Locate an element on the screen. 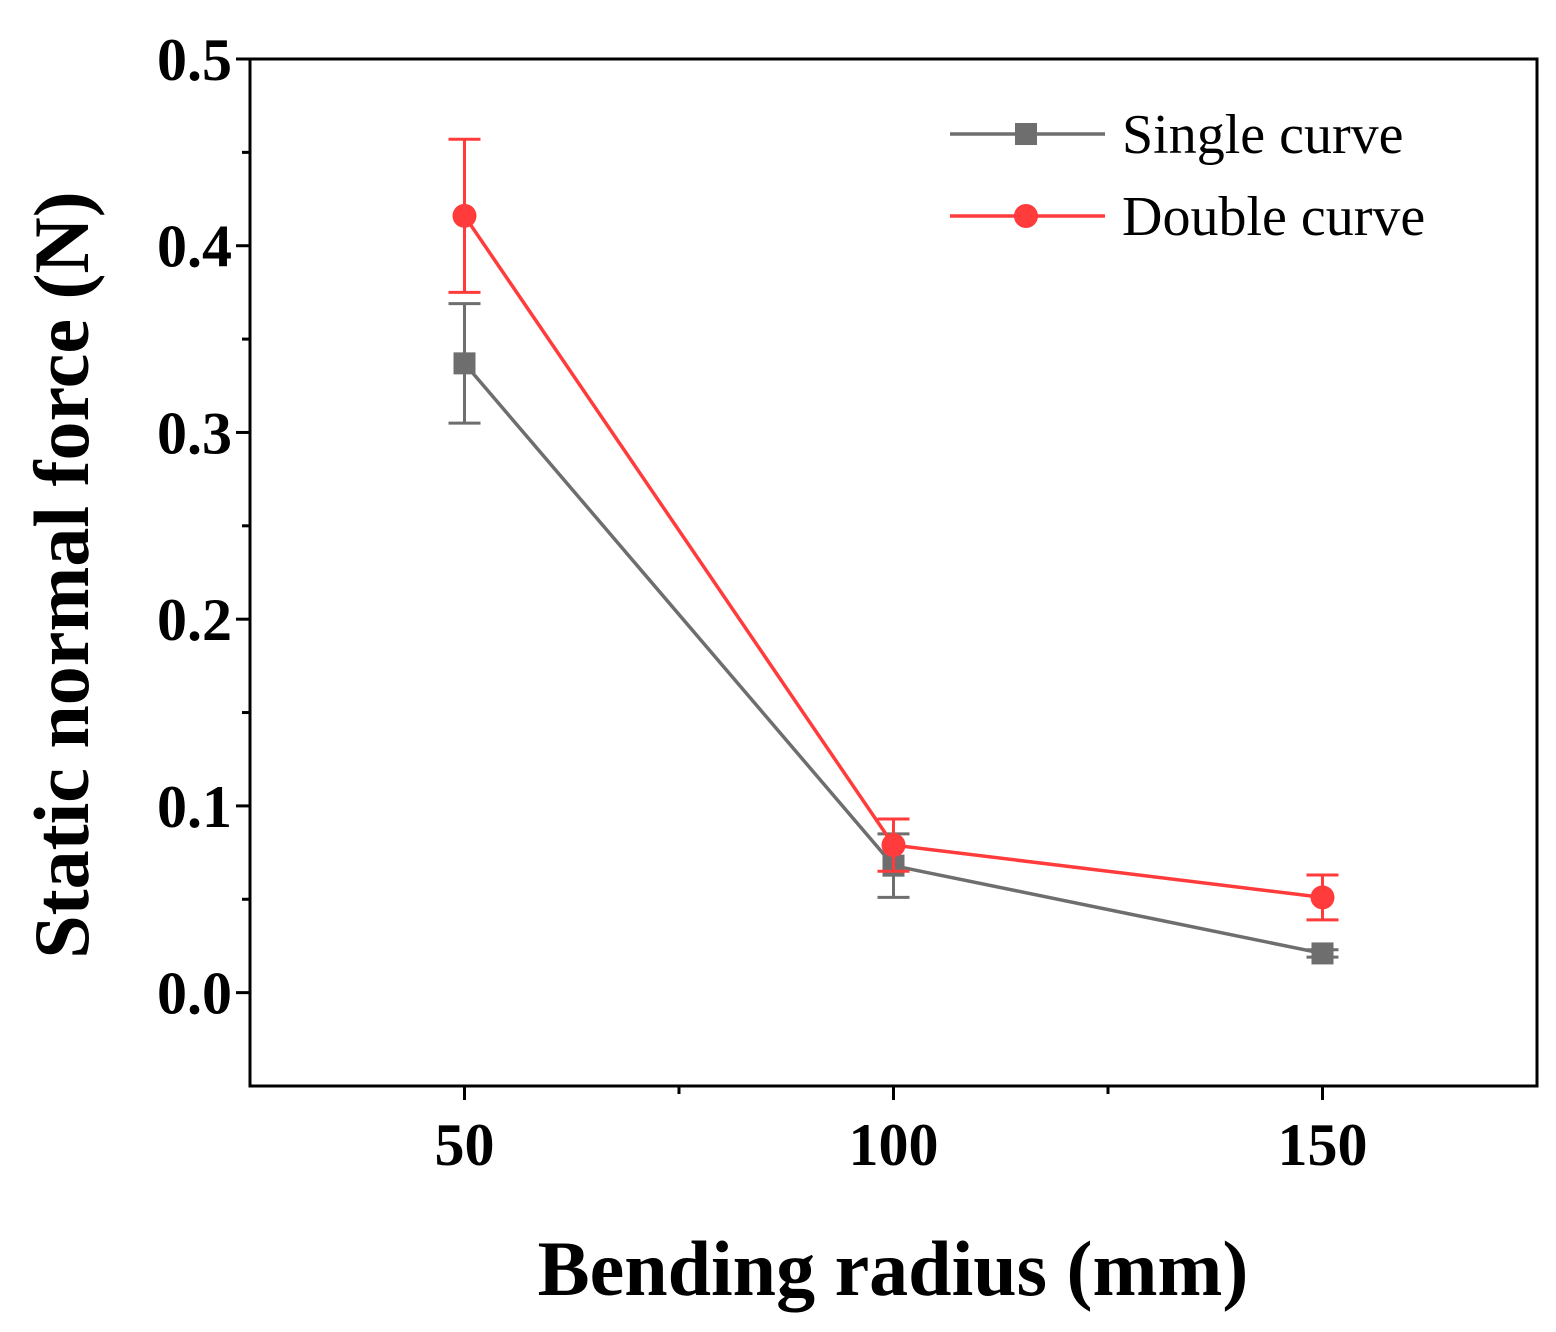  x-axis-title: Bending radius (mm) is located at coordinates (893, 1268).